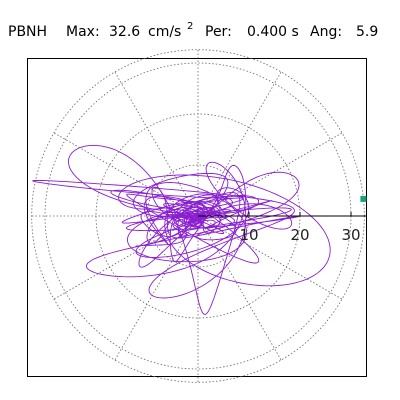 The image size is (400, 400). I want to click on tick-label-10: 10, so click(248, 235).